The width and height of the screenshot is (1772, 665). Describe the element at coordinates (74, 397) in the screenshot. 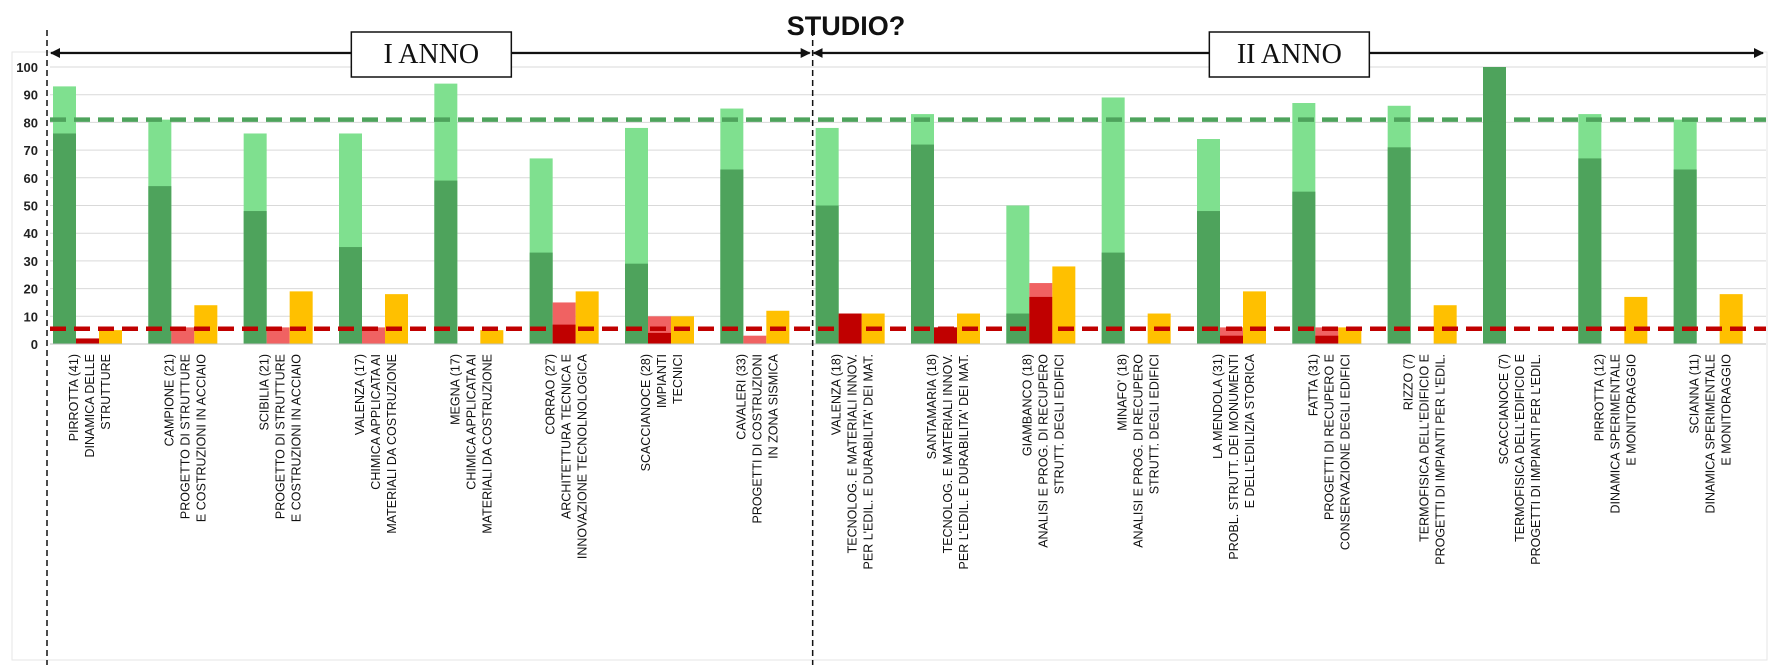

I see `category-label: PIRROTTA (41)` at that location.